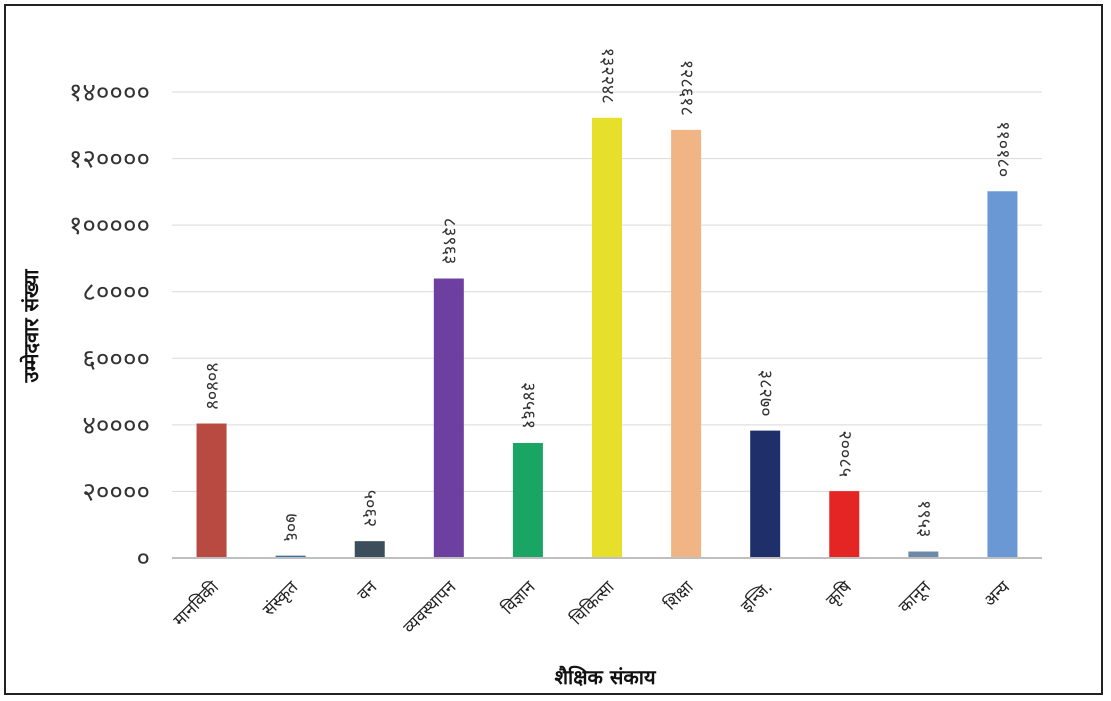  I want to click on y-axis-title: उम्मेदवार संख्या, so click(31, 326).